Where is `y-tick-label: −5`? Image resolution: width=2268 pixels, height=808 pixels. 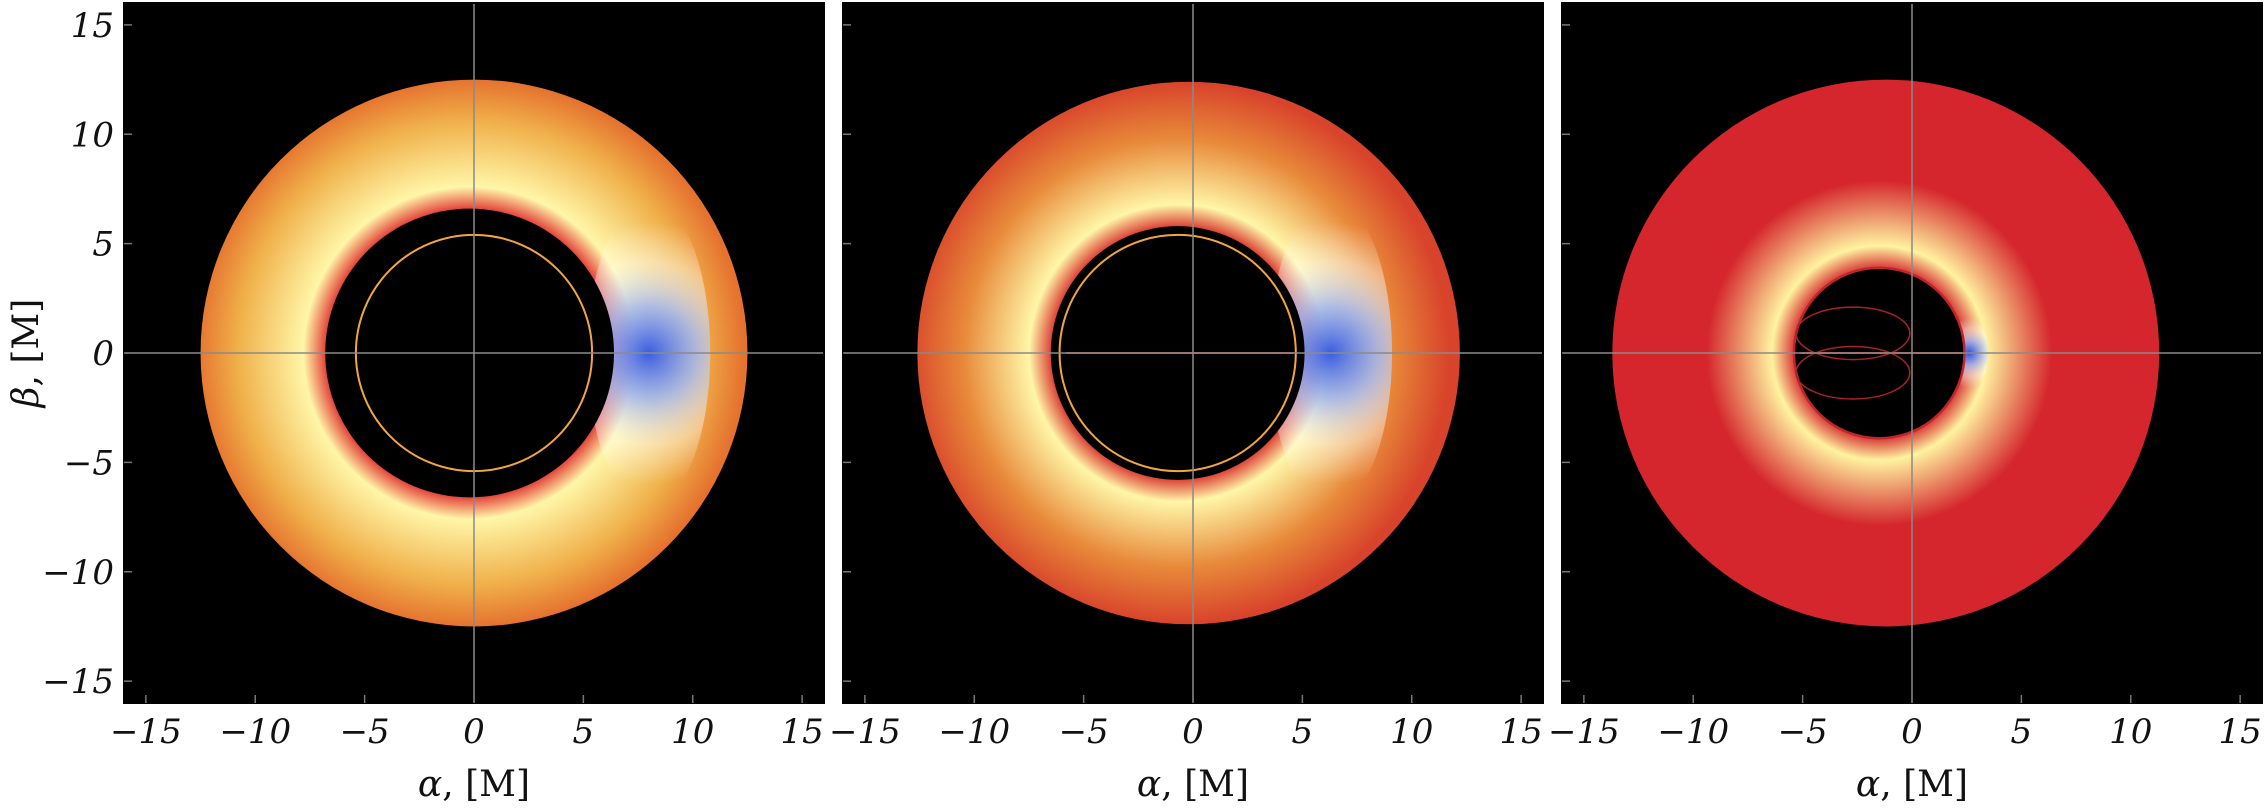
y-tick-label: −5 is located at coordinates (89, 463).